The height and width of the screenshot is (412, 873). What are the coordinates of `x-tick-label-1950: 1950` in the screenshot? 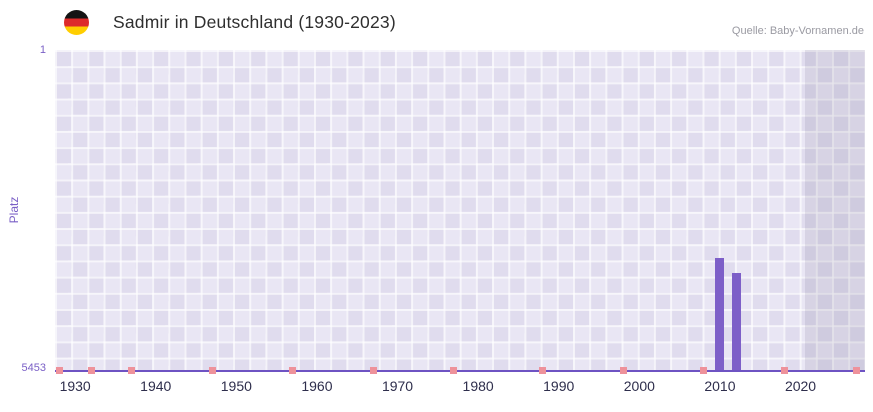 It's located at (236, 386).